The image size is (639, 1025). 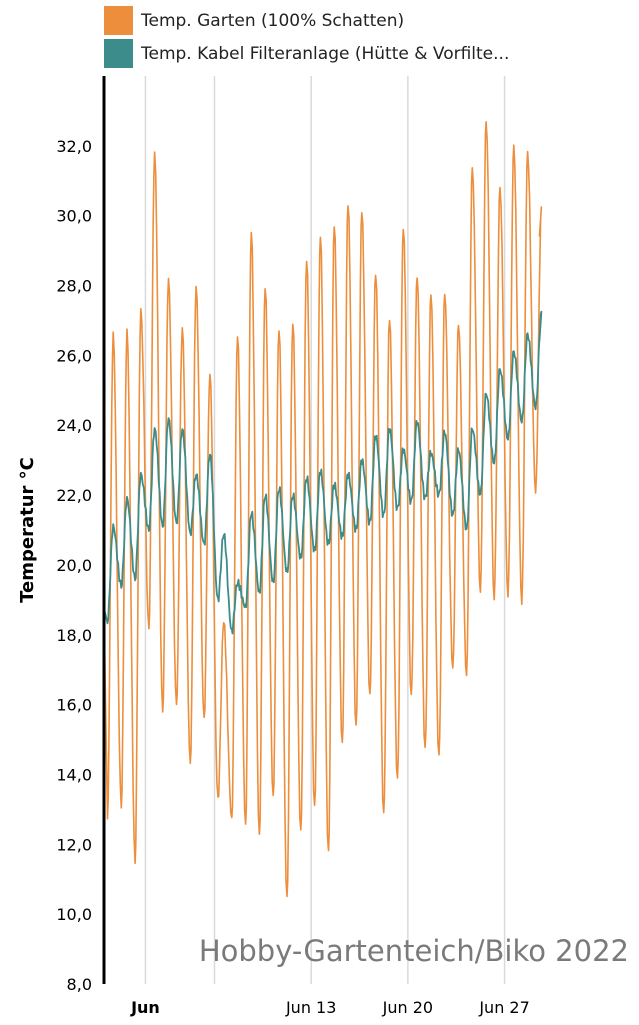 I want to click on y-tick-label: 16,0, so click(x=74, y=705).